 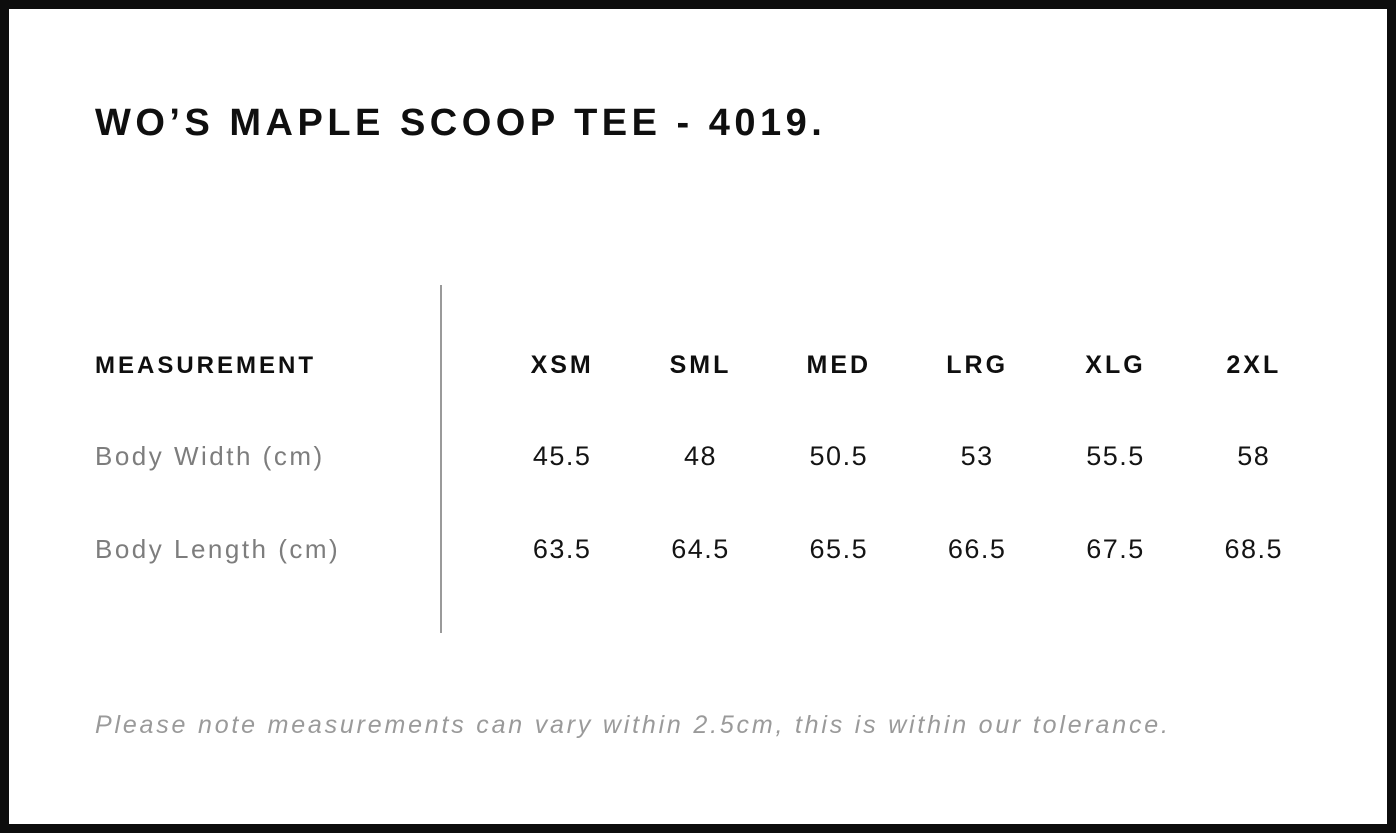 What do you see at coordinates (908, 365) in the screenshot?
I see `size-header-cells: XSM SML MED LRG XLG 2XL` at bounding box center [908, 365].